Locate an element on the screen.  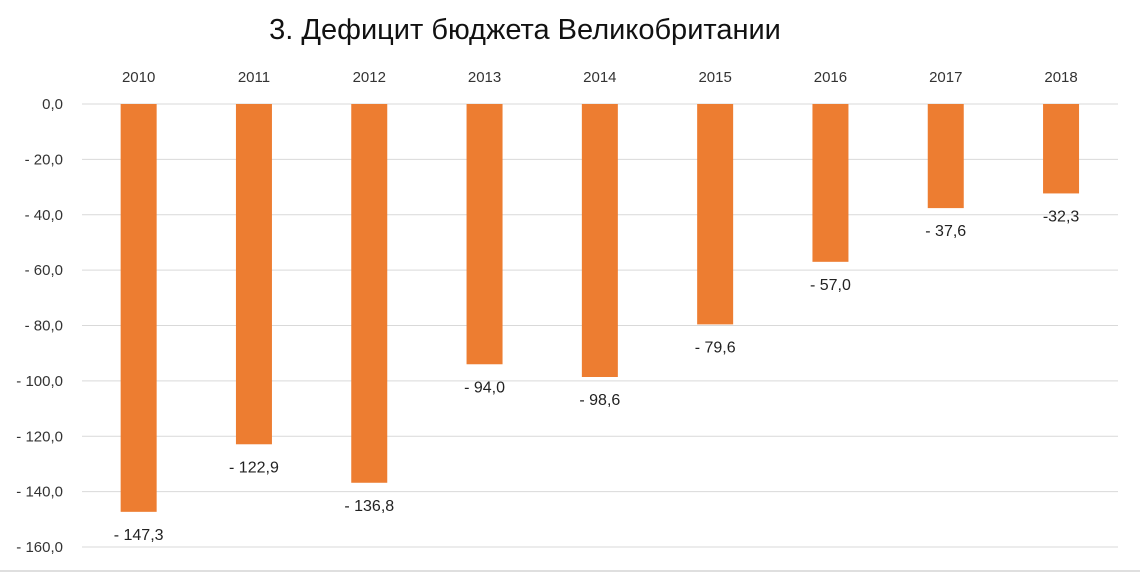
bar-2018 is located at coordinates (1061, 149).